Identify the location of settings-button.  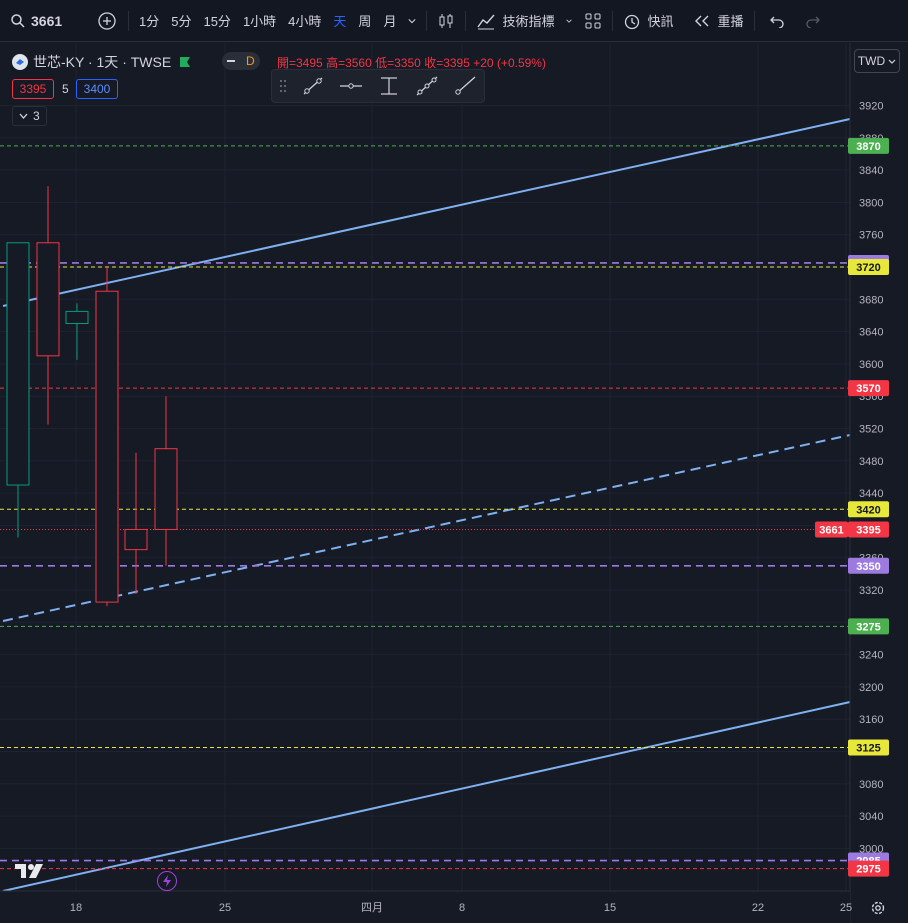
(878, 908).